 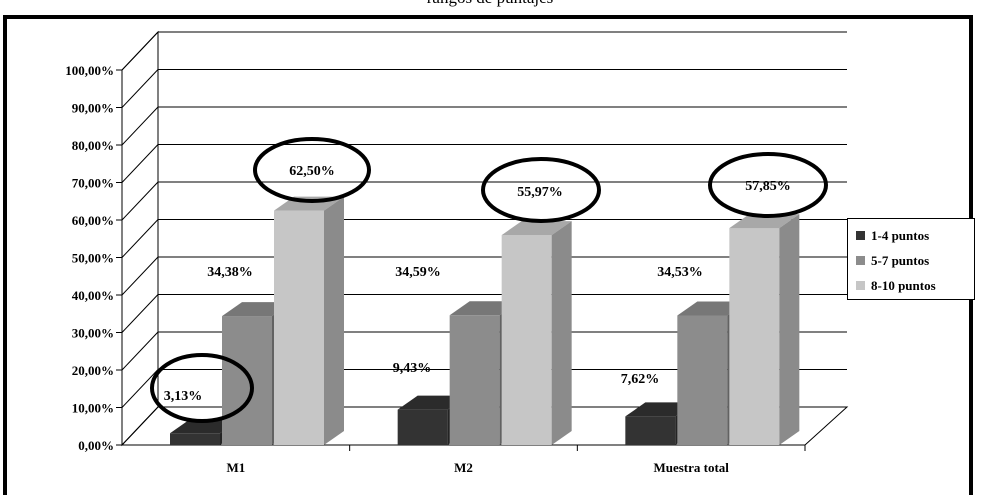 I want to click on data-label-1-2: 55,97%, so click(x=540, y=192).